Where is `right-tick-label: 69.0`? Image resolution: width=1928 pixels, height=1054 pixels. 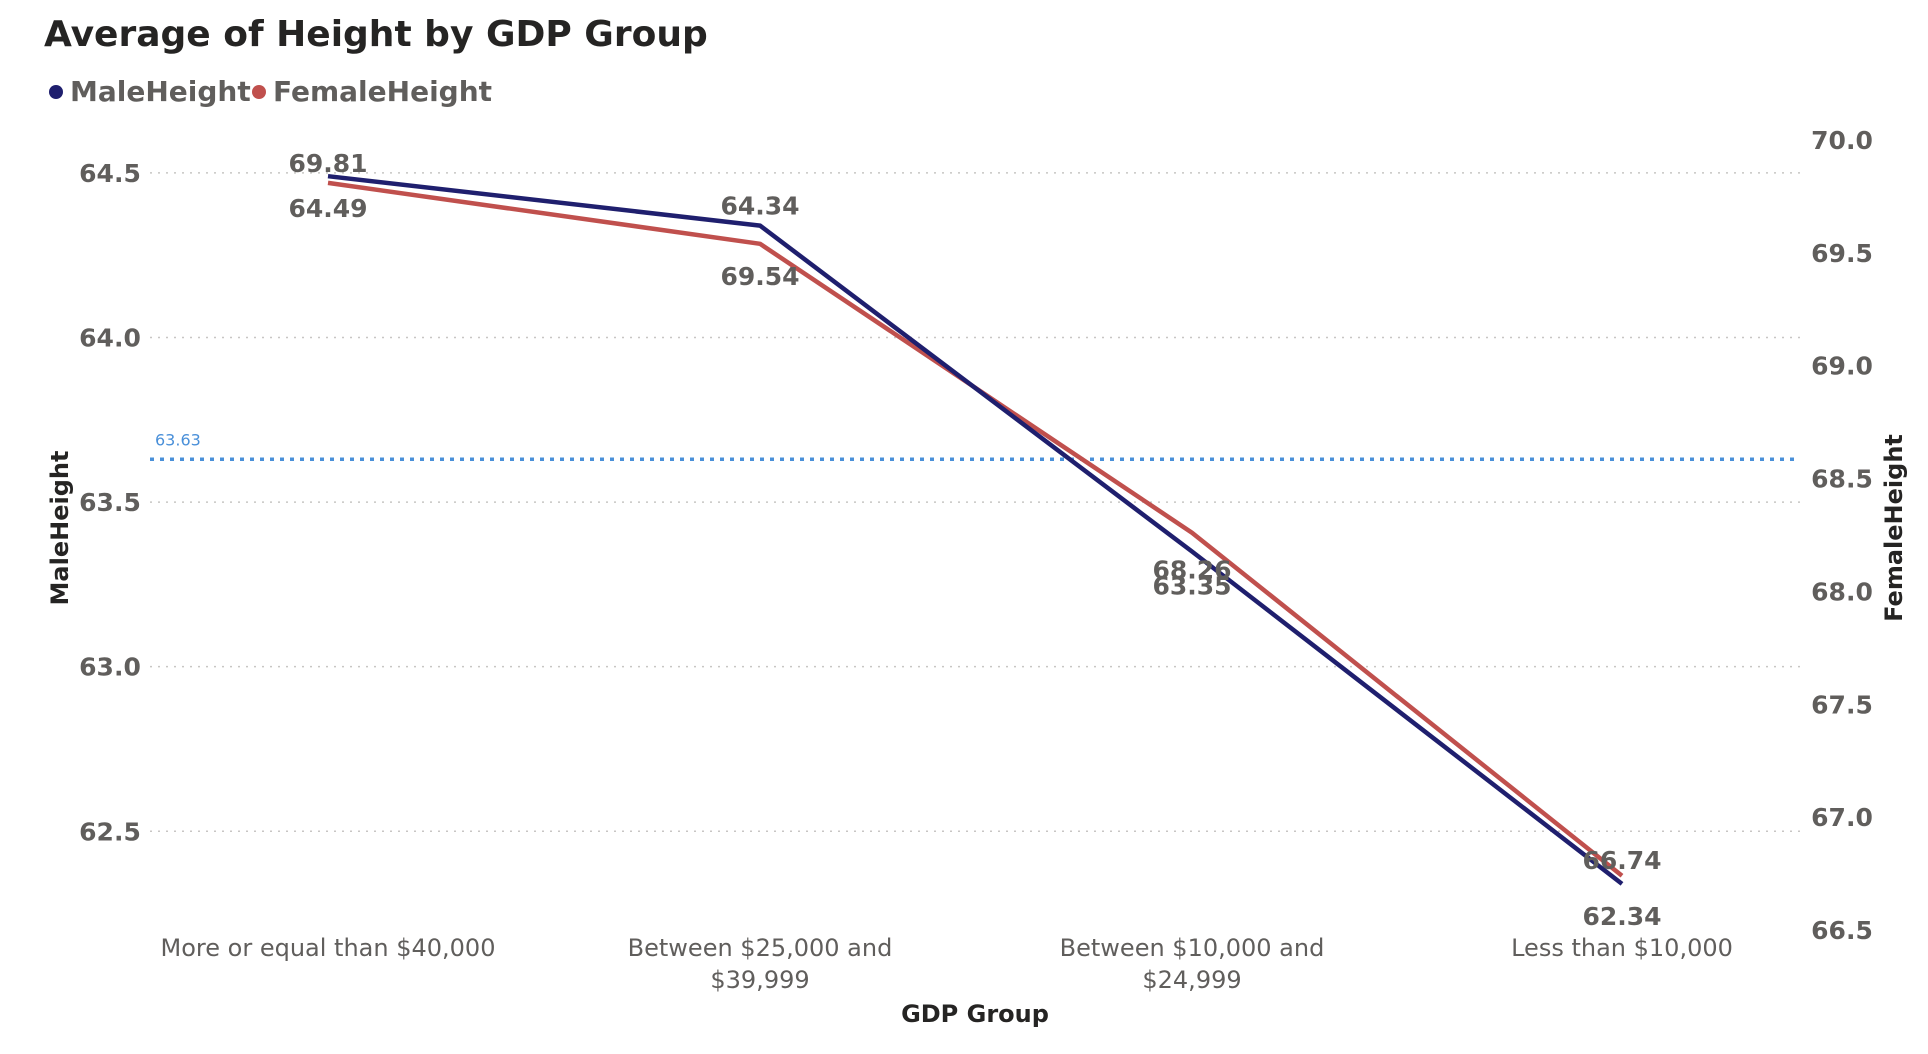
right-tick-label: 69.0 is located at coordinates (1842, 366).